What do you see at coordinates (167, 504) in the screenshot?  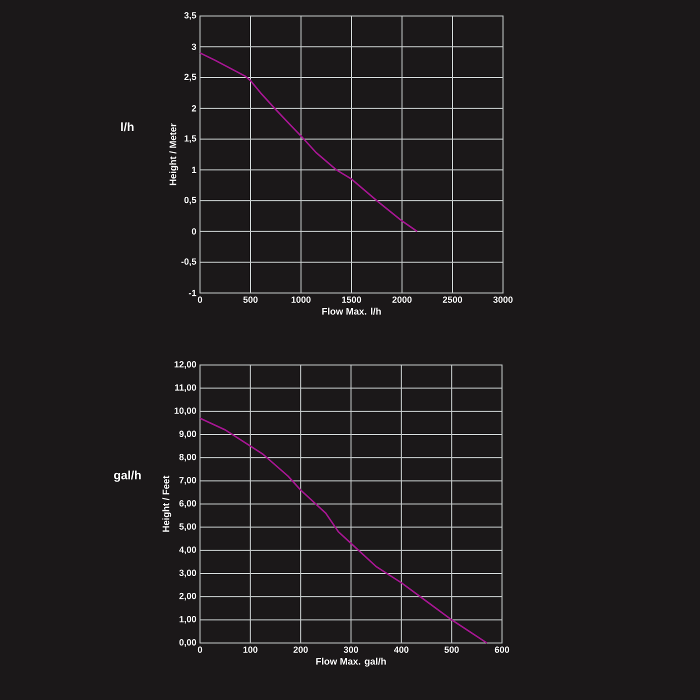 I see `y-axis-title: Height / Feet` at bounding box center [167, 504].